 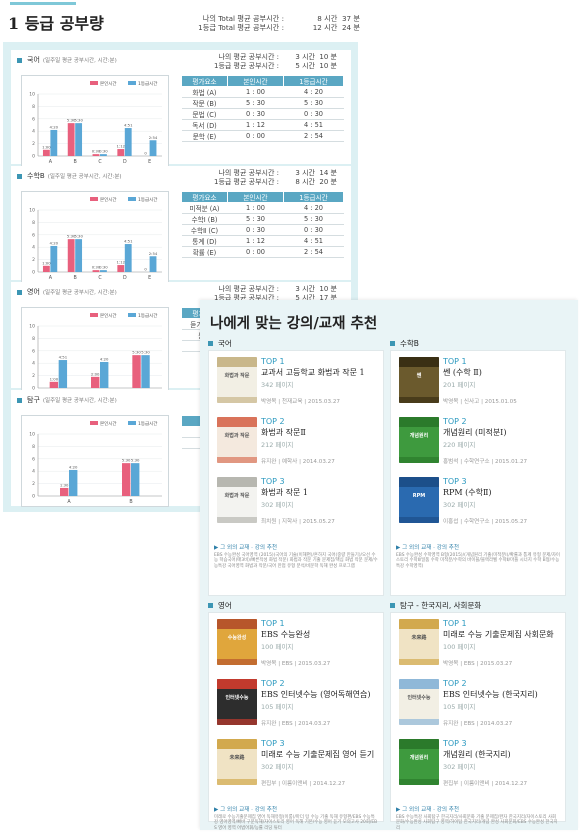 I want to click on summary-value: 3 시간 10 분, so click(x=316, y=289).